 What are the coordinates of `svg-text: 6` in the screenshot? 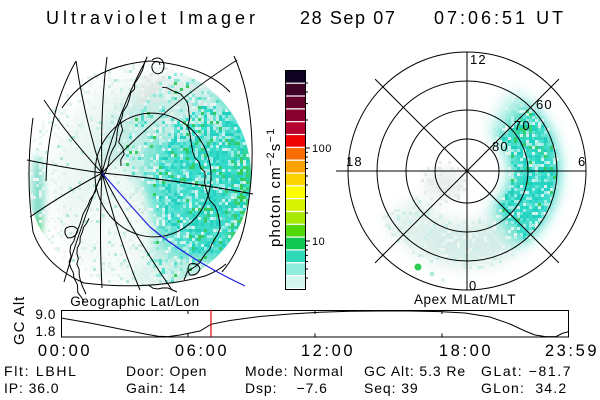 It's located at (582, 161).